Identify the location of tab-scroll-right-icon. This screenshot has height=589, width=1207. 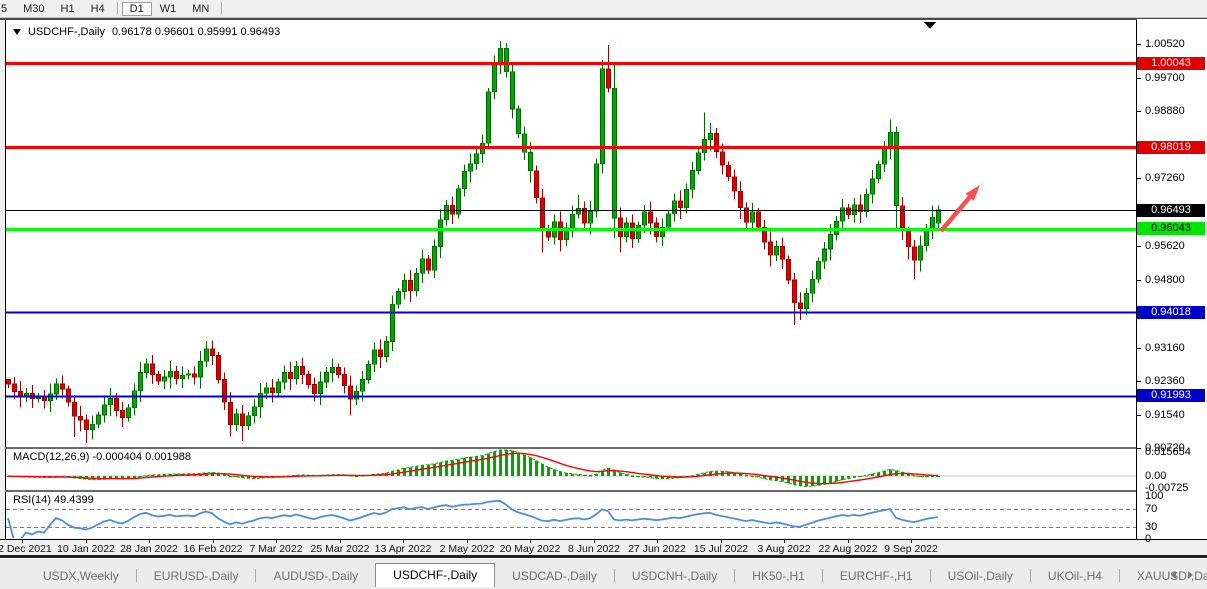
(1190, 575).